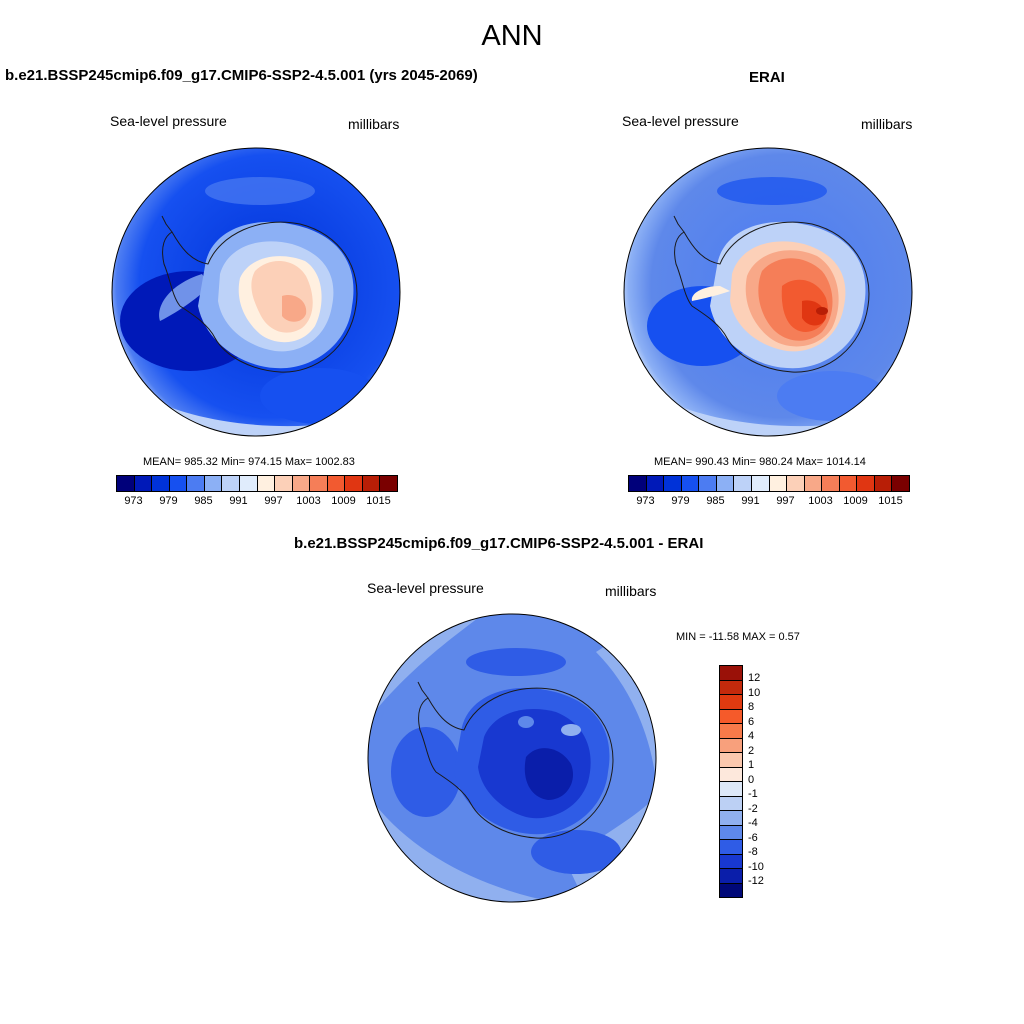  Describe the element at coordinates (890, 501) in the screenshot. I see `obs-colorbar-tick-label: 1015` at that location.